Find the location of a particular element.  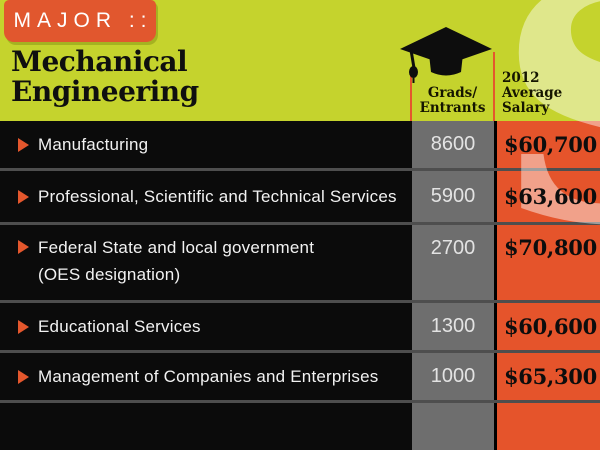

grads-header-line-2: Entrants is located at coordinates (452, 108).